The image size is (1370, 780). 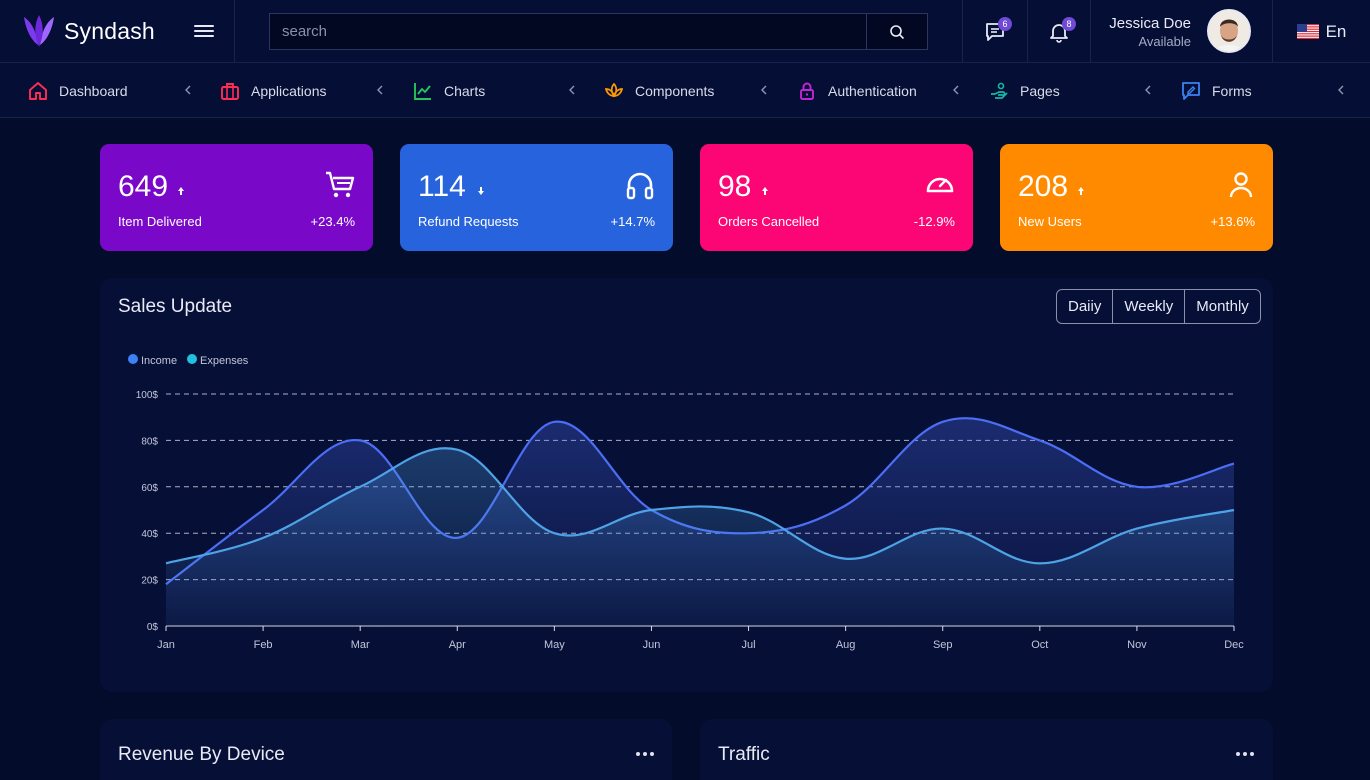 What do you see at coordinates (1040, 90) in the screenshot?
I see `nav-label: Pages` at bounding box center [1040, 90].